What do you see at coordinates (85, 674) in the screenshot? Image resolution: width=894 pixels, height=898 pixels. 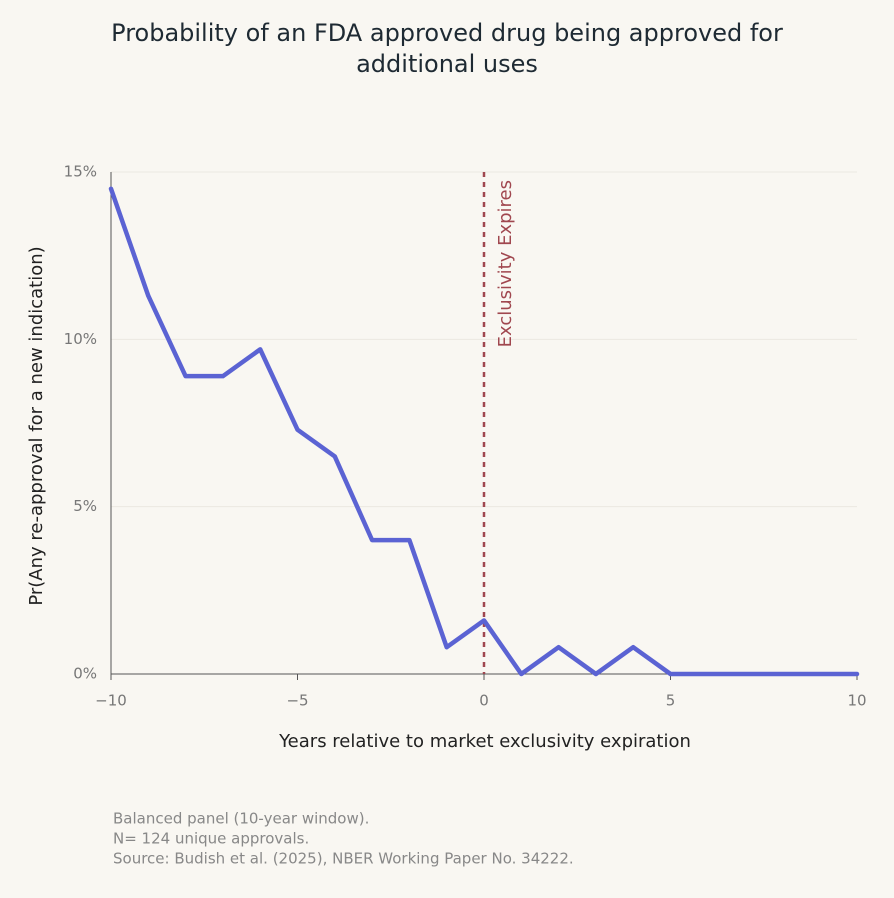 I see `y-tick-label: 0%` at bounding box center [85, 674].